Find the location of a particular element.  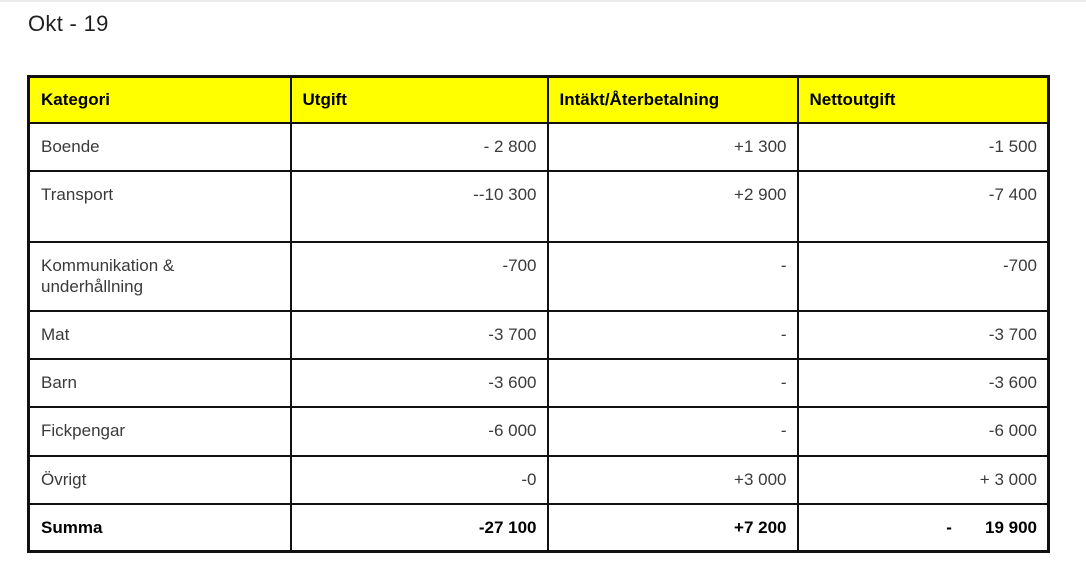

table-summary-row: Summa -27 100 +7 200 - 19 900 is located at coordinates (538, 527).